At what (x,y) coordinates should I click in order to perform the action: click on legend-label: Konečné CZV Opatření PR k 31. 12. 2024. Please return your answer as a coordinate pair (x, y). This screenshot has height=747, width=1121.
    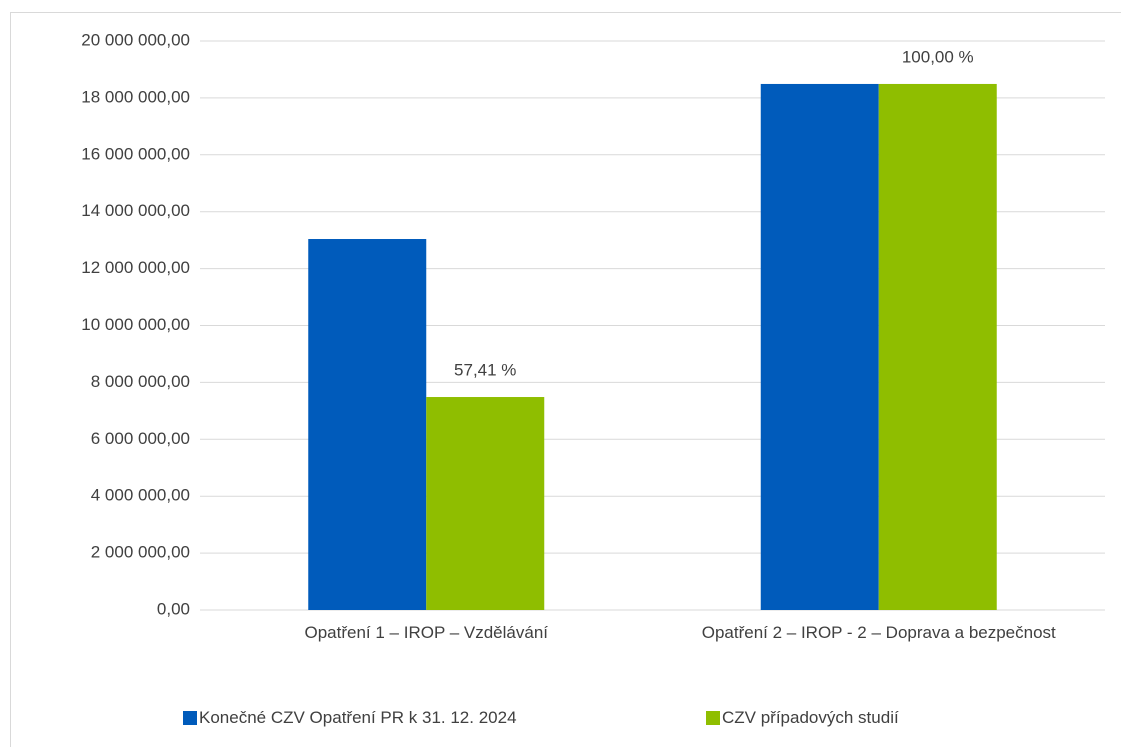
    Looking at the image, I should click on (358, 717).